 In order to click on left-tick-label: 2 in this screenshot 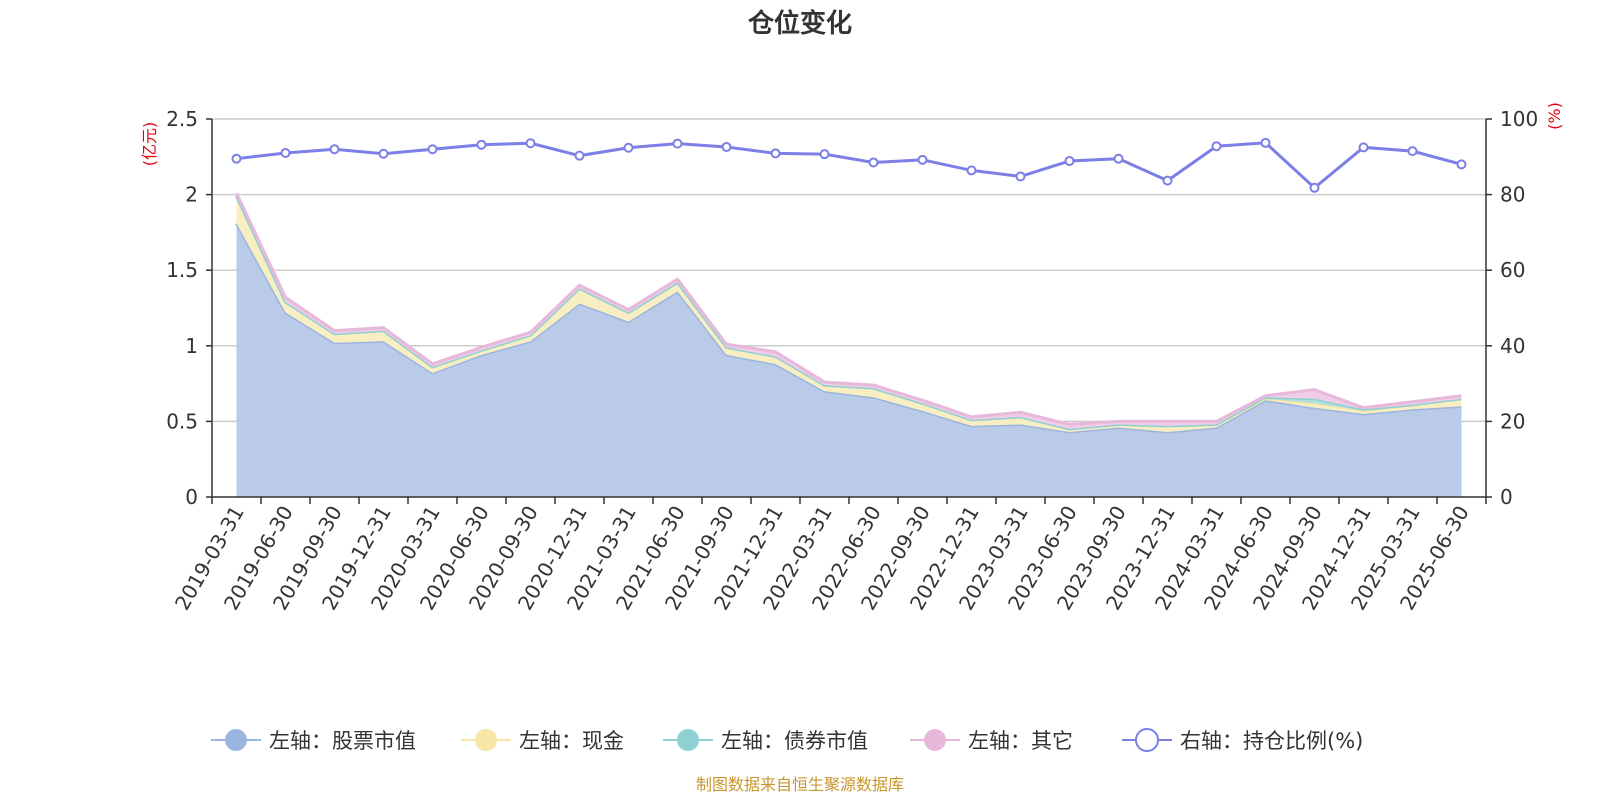, I will do `click(191, 195)`.